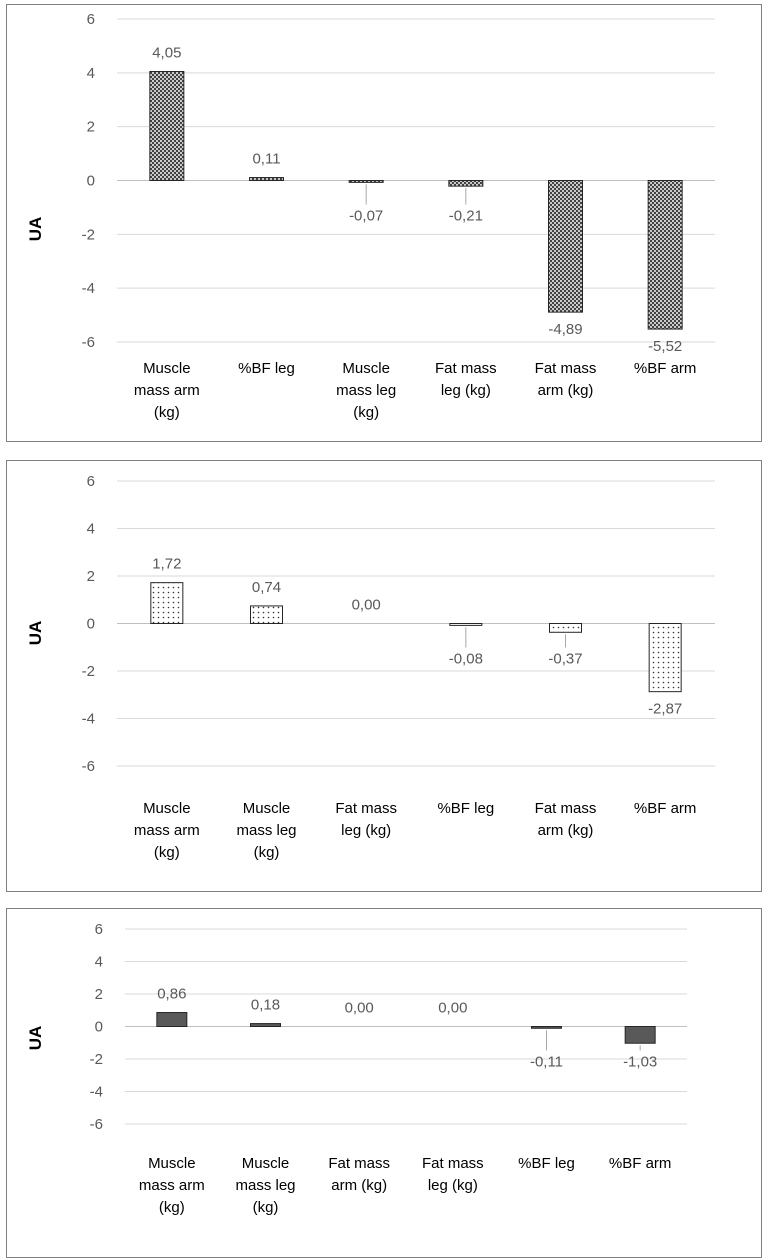 This screenshot has height=1260, width=768. I want to click on data-label: 4,05, so click(166, 52).